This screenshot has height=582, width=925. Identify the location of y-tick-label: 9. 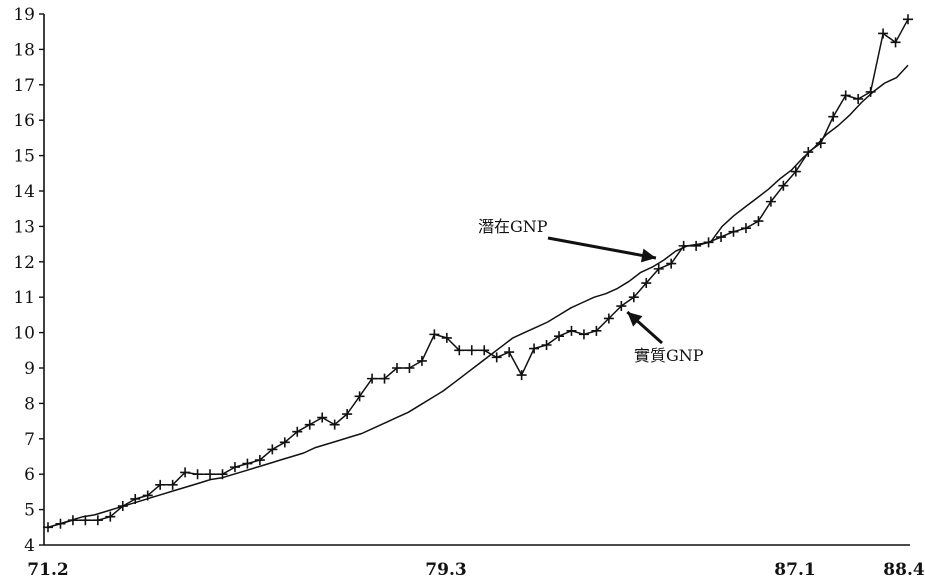
(29, 369).